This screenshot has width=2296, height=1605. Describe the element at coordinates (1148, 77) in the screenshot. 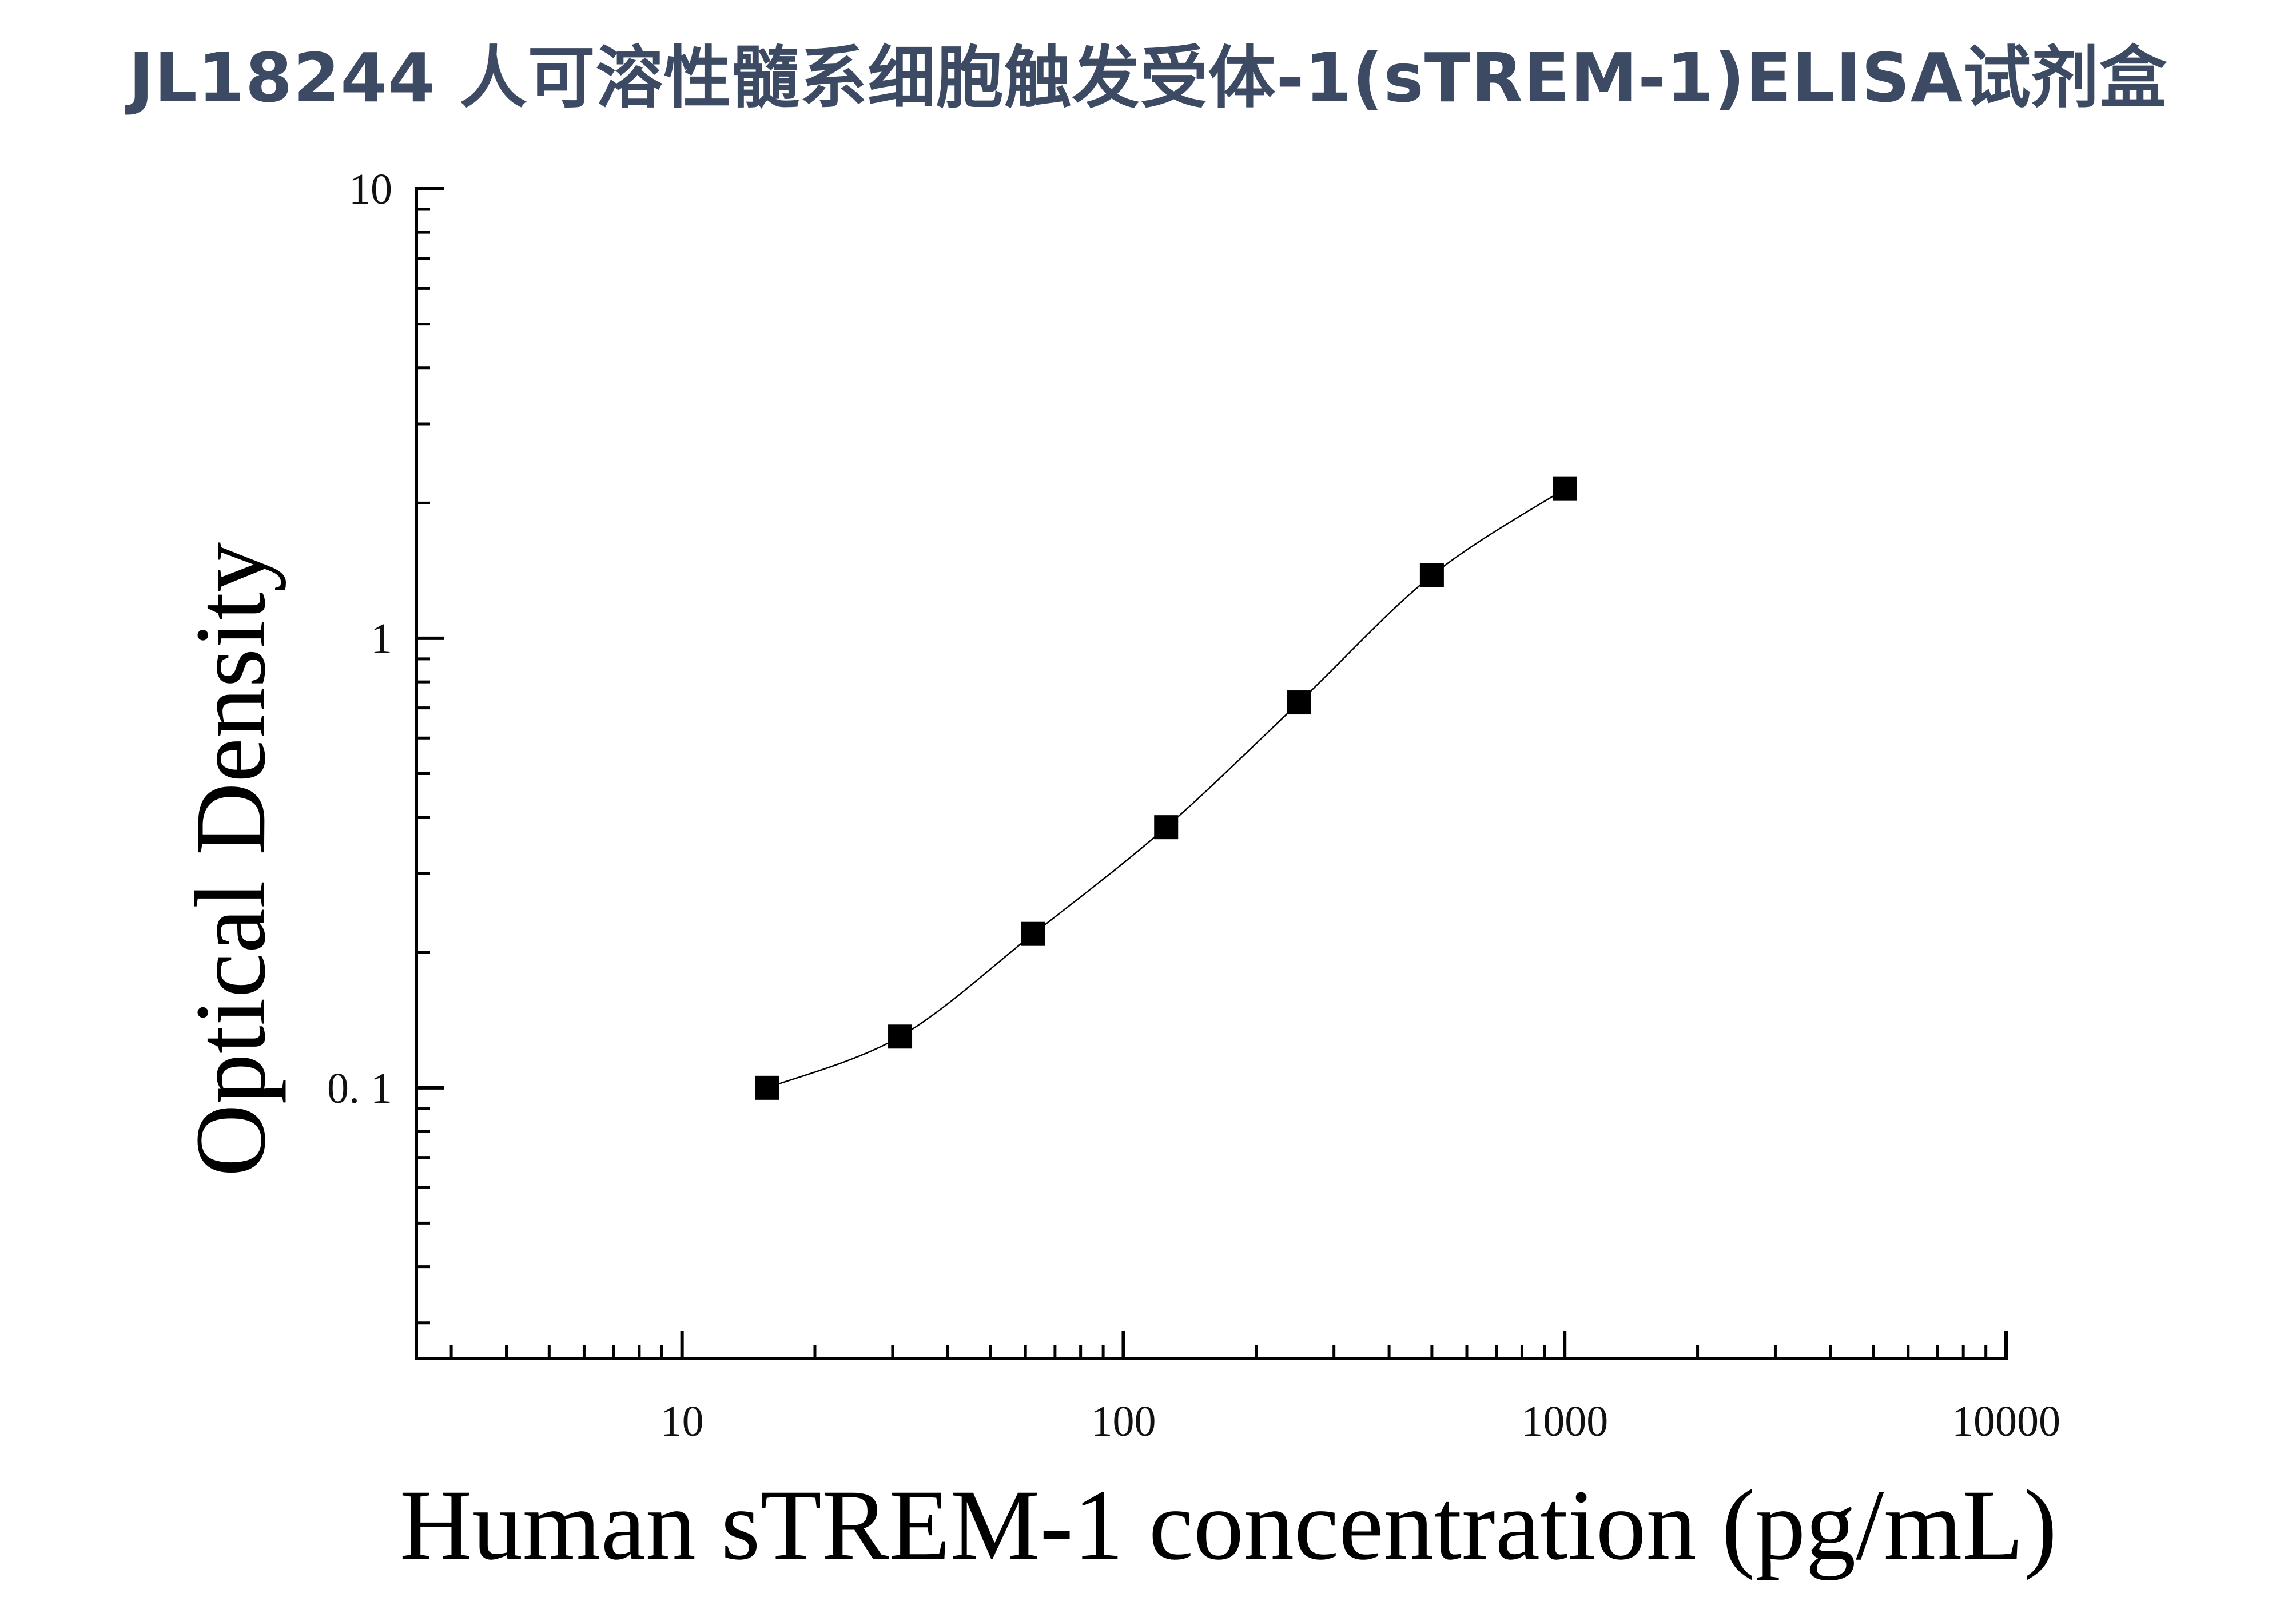

I see `chart-title: JL18244 人可溶性髓系细胞触发受体-1(sTREM-1)ELISA试剂盒` at that location.